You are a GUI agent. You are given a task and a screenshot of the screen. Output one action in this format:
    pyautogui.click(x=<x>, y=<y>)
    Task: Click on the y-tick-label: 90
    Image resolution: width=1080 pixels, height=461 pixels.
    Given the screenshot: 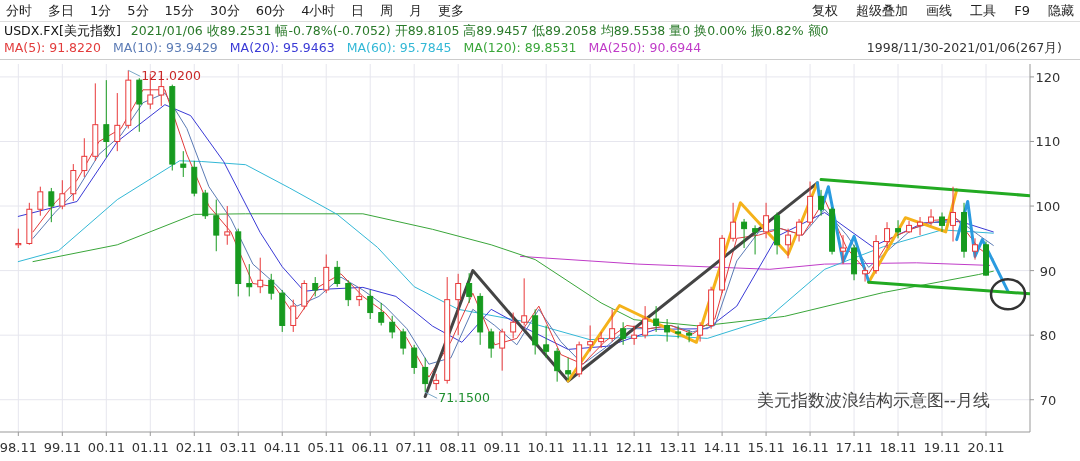 What is the action you would take?
    pyautogui.click(x=1048, y=271)
    